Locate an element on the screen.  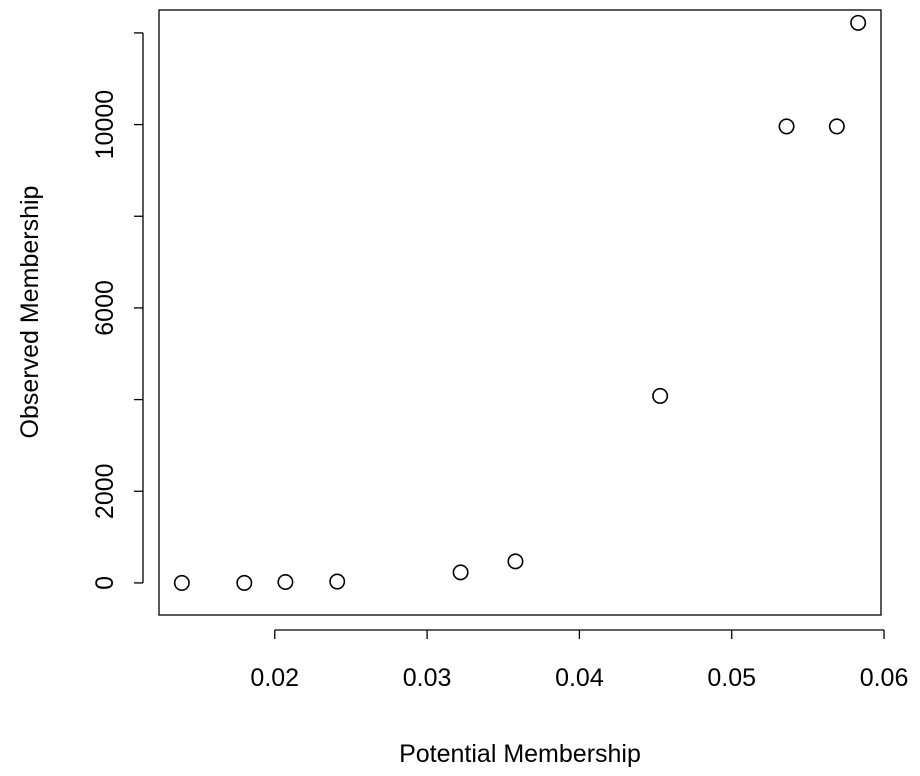
y-tick-label: 10000 is located at coordinates (105, 125).